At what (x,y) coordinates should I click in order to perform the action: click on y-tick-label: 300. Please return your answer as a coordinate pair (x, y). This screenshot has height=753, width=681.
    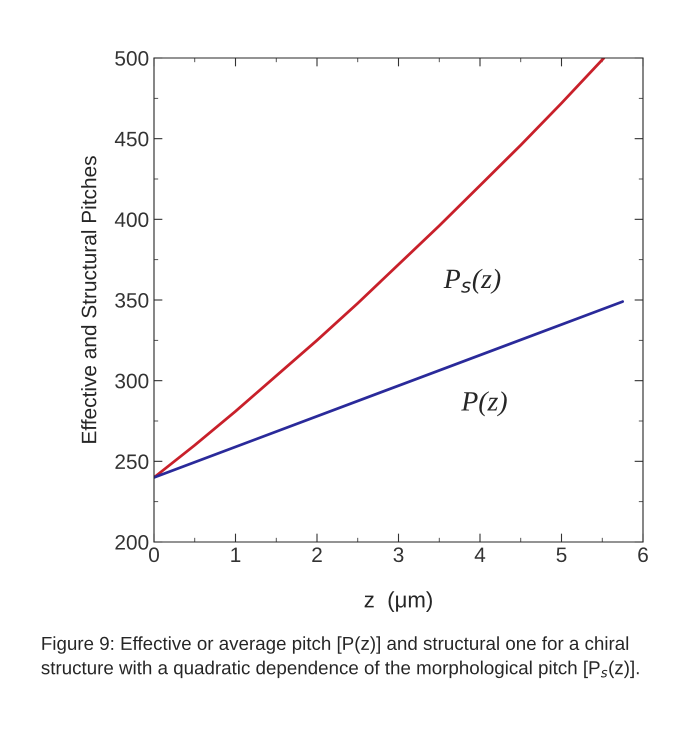
    Looking at the image, I should click on (131, 381).